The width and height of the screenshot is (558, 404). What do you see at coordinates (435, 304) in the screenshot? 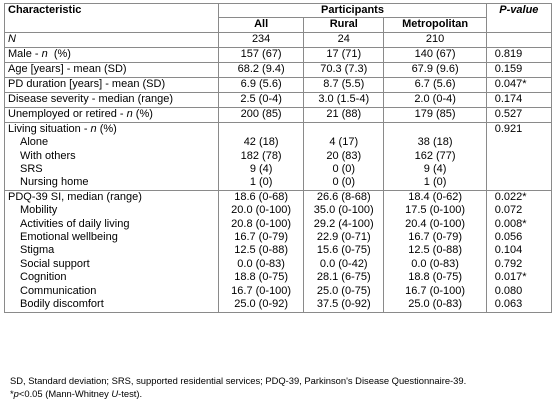
I see `pdq-metro-value: 25.0 (0-83)` at bounding box center [435, 304].